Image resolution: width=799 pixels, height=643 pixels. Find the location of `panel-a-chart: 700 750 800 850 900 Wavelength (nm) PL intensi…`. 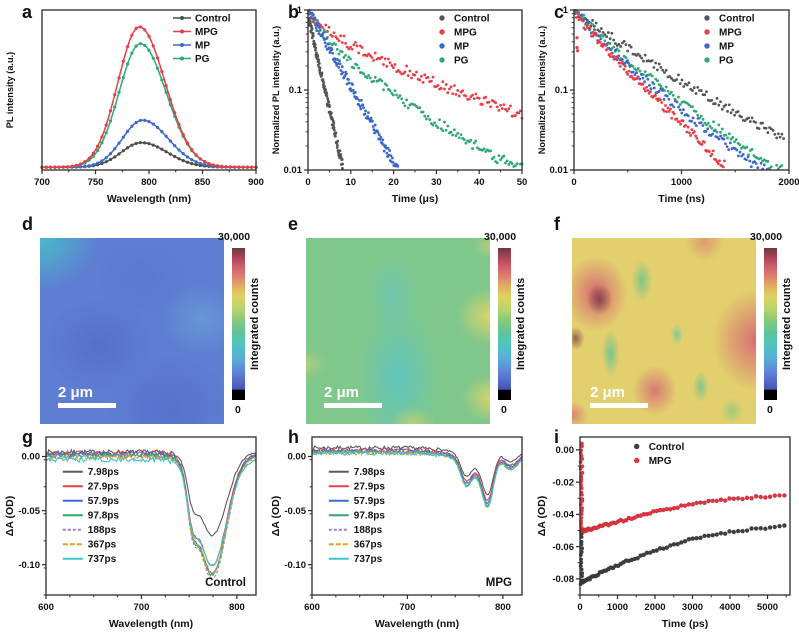

panel-a-chart: 700 750 800 850 900 Wavelength (nm) PL intensi… is located at coordinates (134, 107).